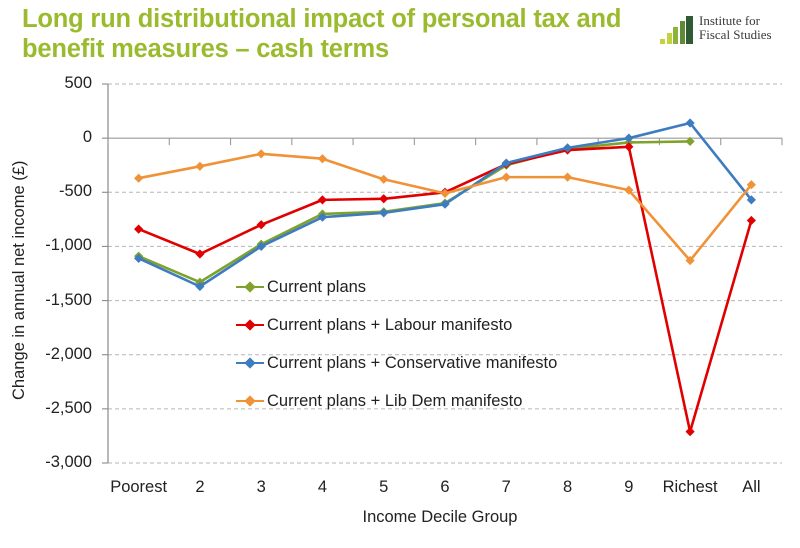 Image resolution: width=800 pixels, height=548 pixels. Describe the element at coordinates (384, 487) in the screenshot. I see `x-axis-tick-label: 5` at that location.